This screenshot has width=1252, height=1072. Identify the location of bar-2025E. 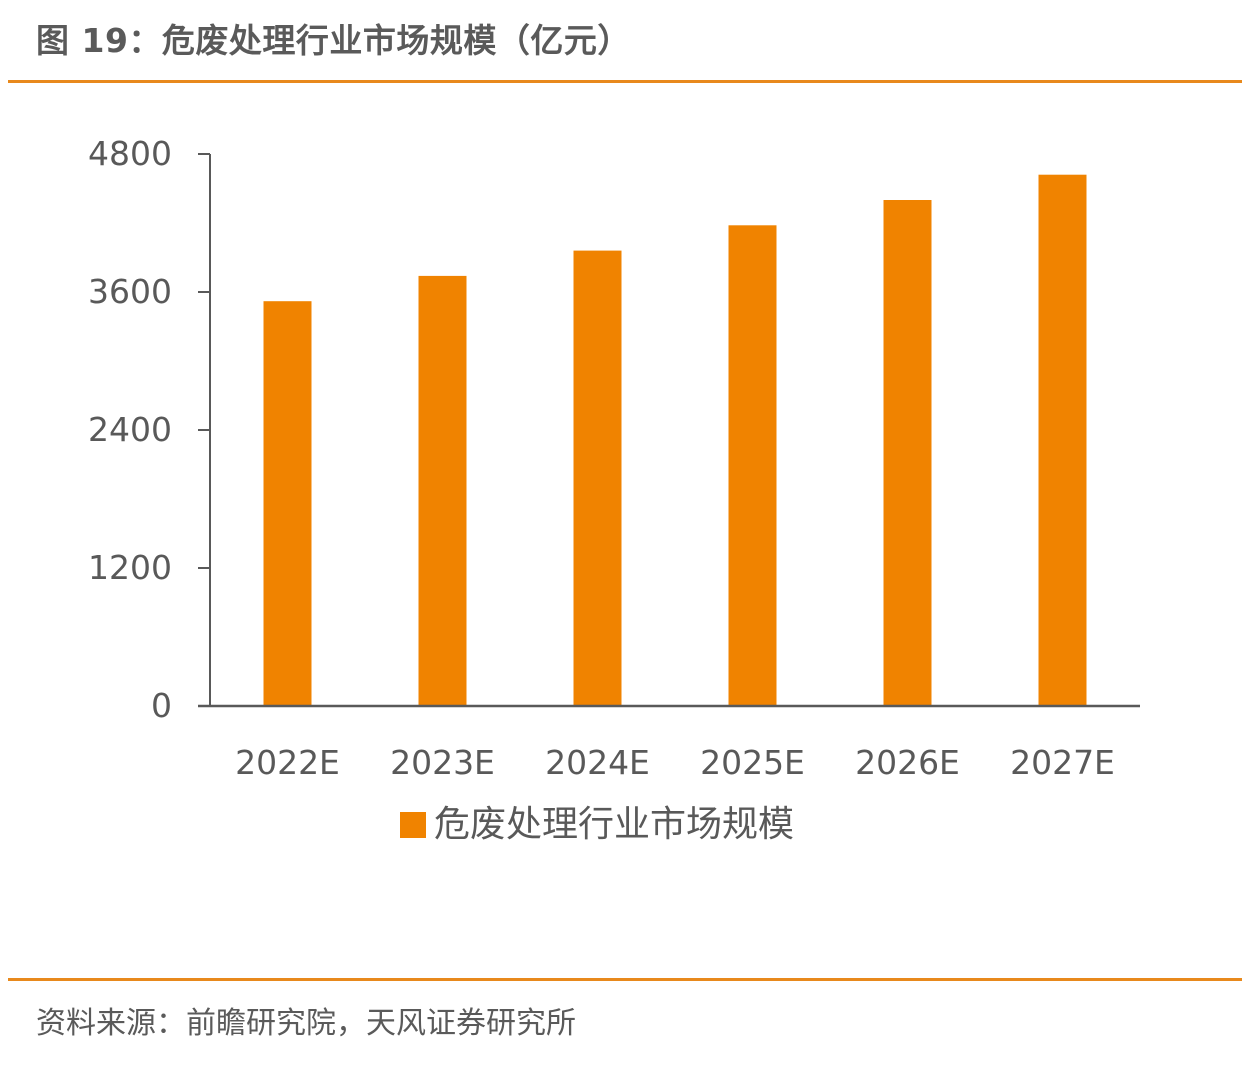
(752, 466).